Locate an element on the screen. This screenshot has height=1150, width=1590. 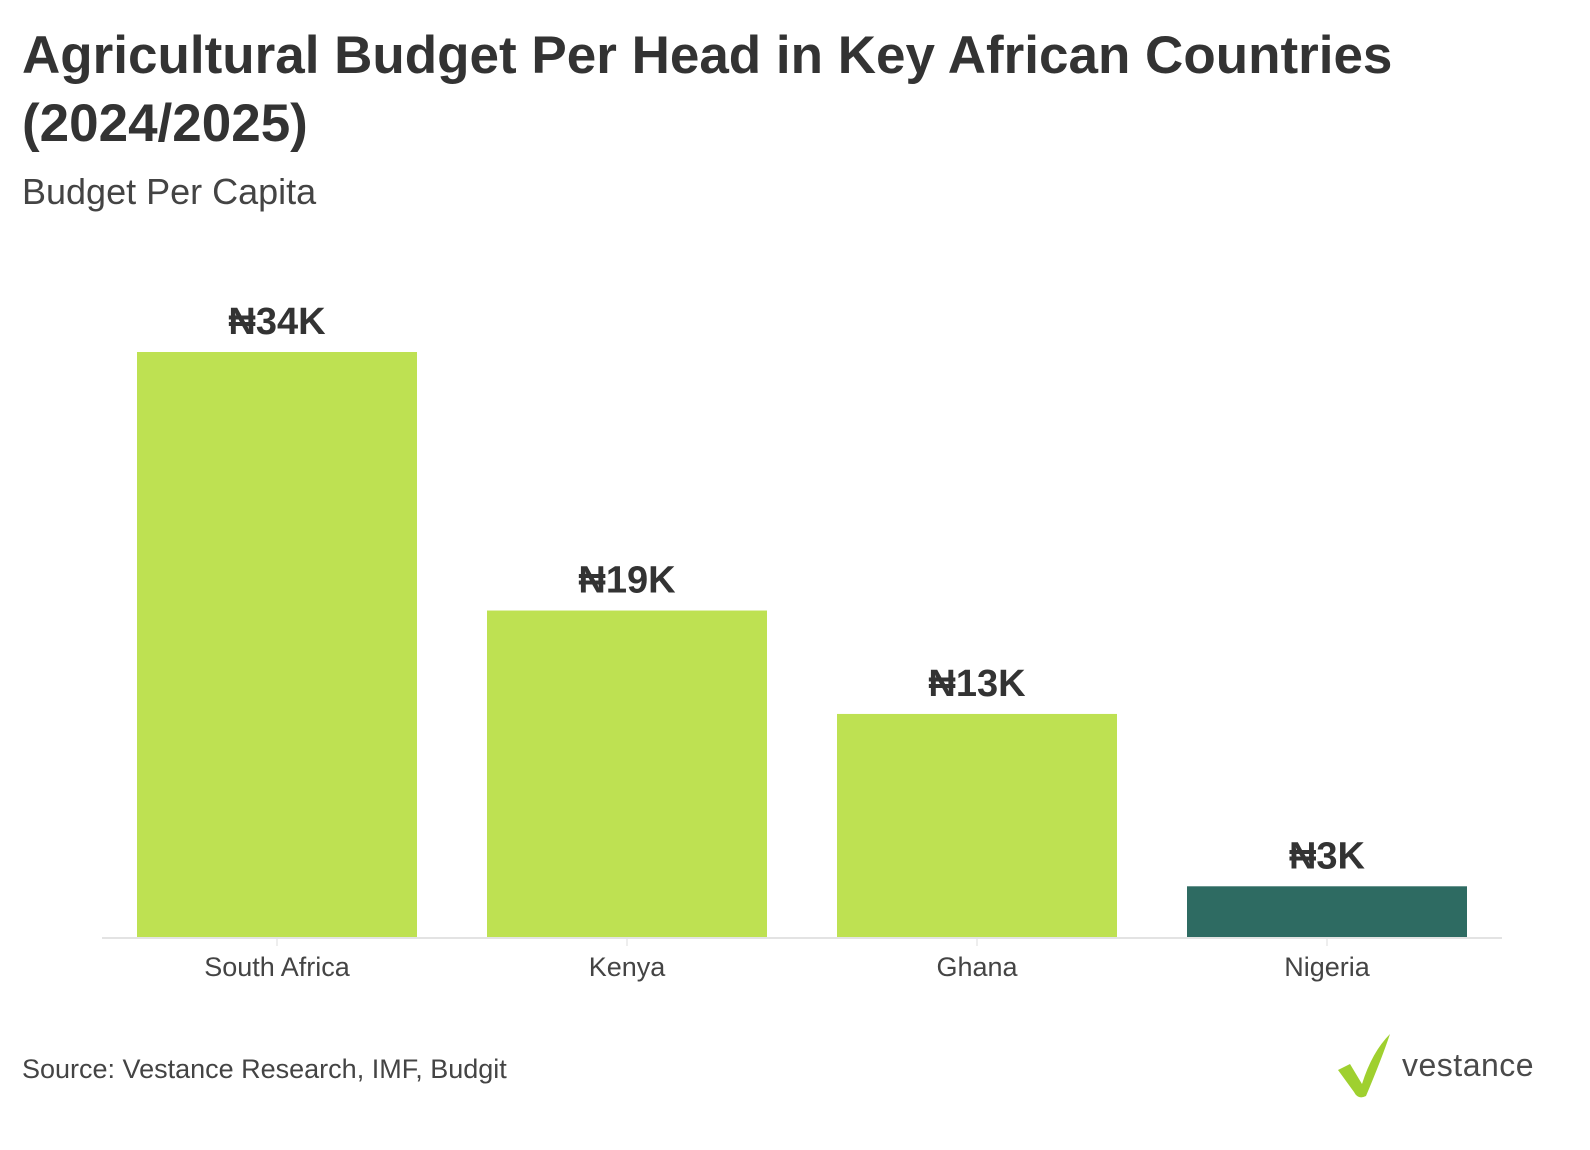
vestance-logo: vestance is located at coordinates (1446, 1066).